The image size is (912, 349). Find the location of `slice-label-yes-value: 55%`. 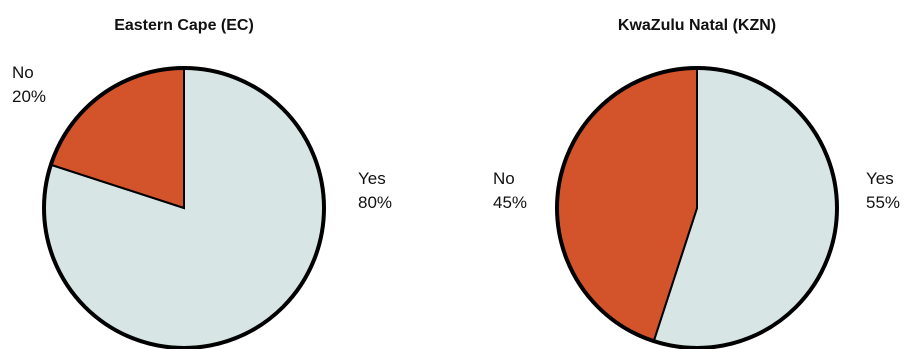

slice-label-yes-value: 55% is located at coordinates (883, 202).